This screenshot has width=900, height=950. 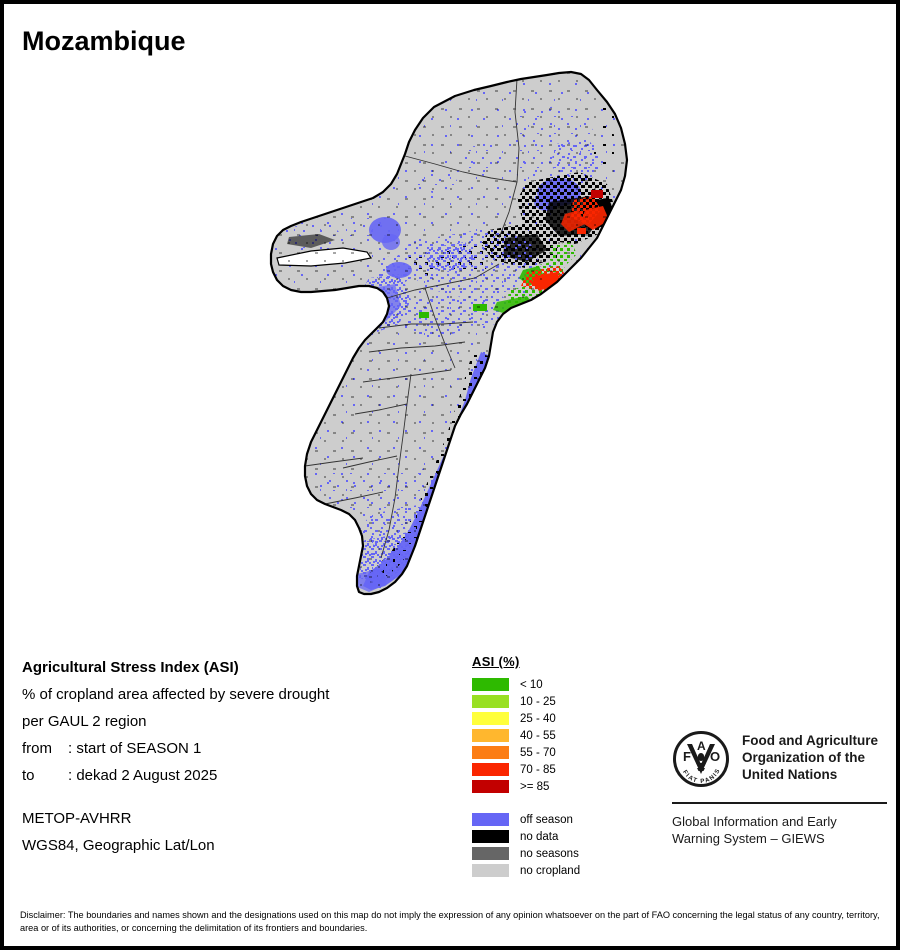 I want to click on giews-line-2: Warning System – GIEWS, so click(x=748, y=838).